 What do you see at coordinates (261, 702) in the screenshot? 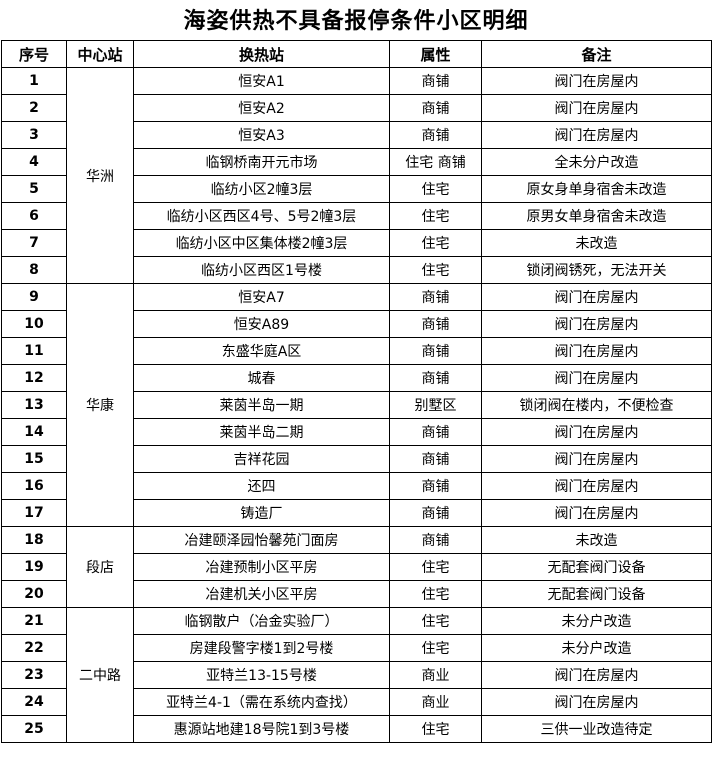
I see `heat-station: 亚特兰4-1（需在系统内查找）` at bounding box center [261, 702].